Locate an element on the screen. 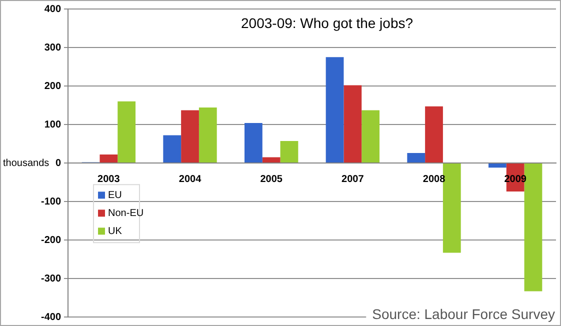 The height and width of the screenshot is (326, 561). chart-title: 2003-09: Who got the jobs? is located at coordinates (327, 22).